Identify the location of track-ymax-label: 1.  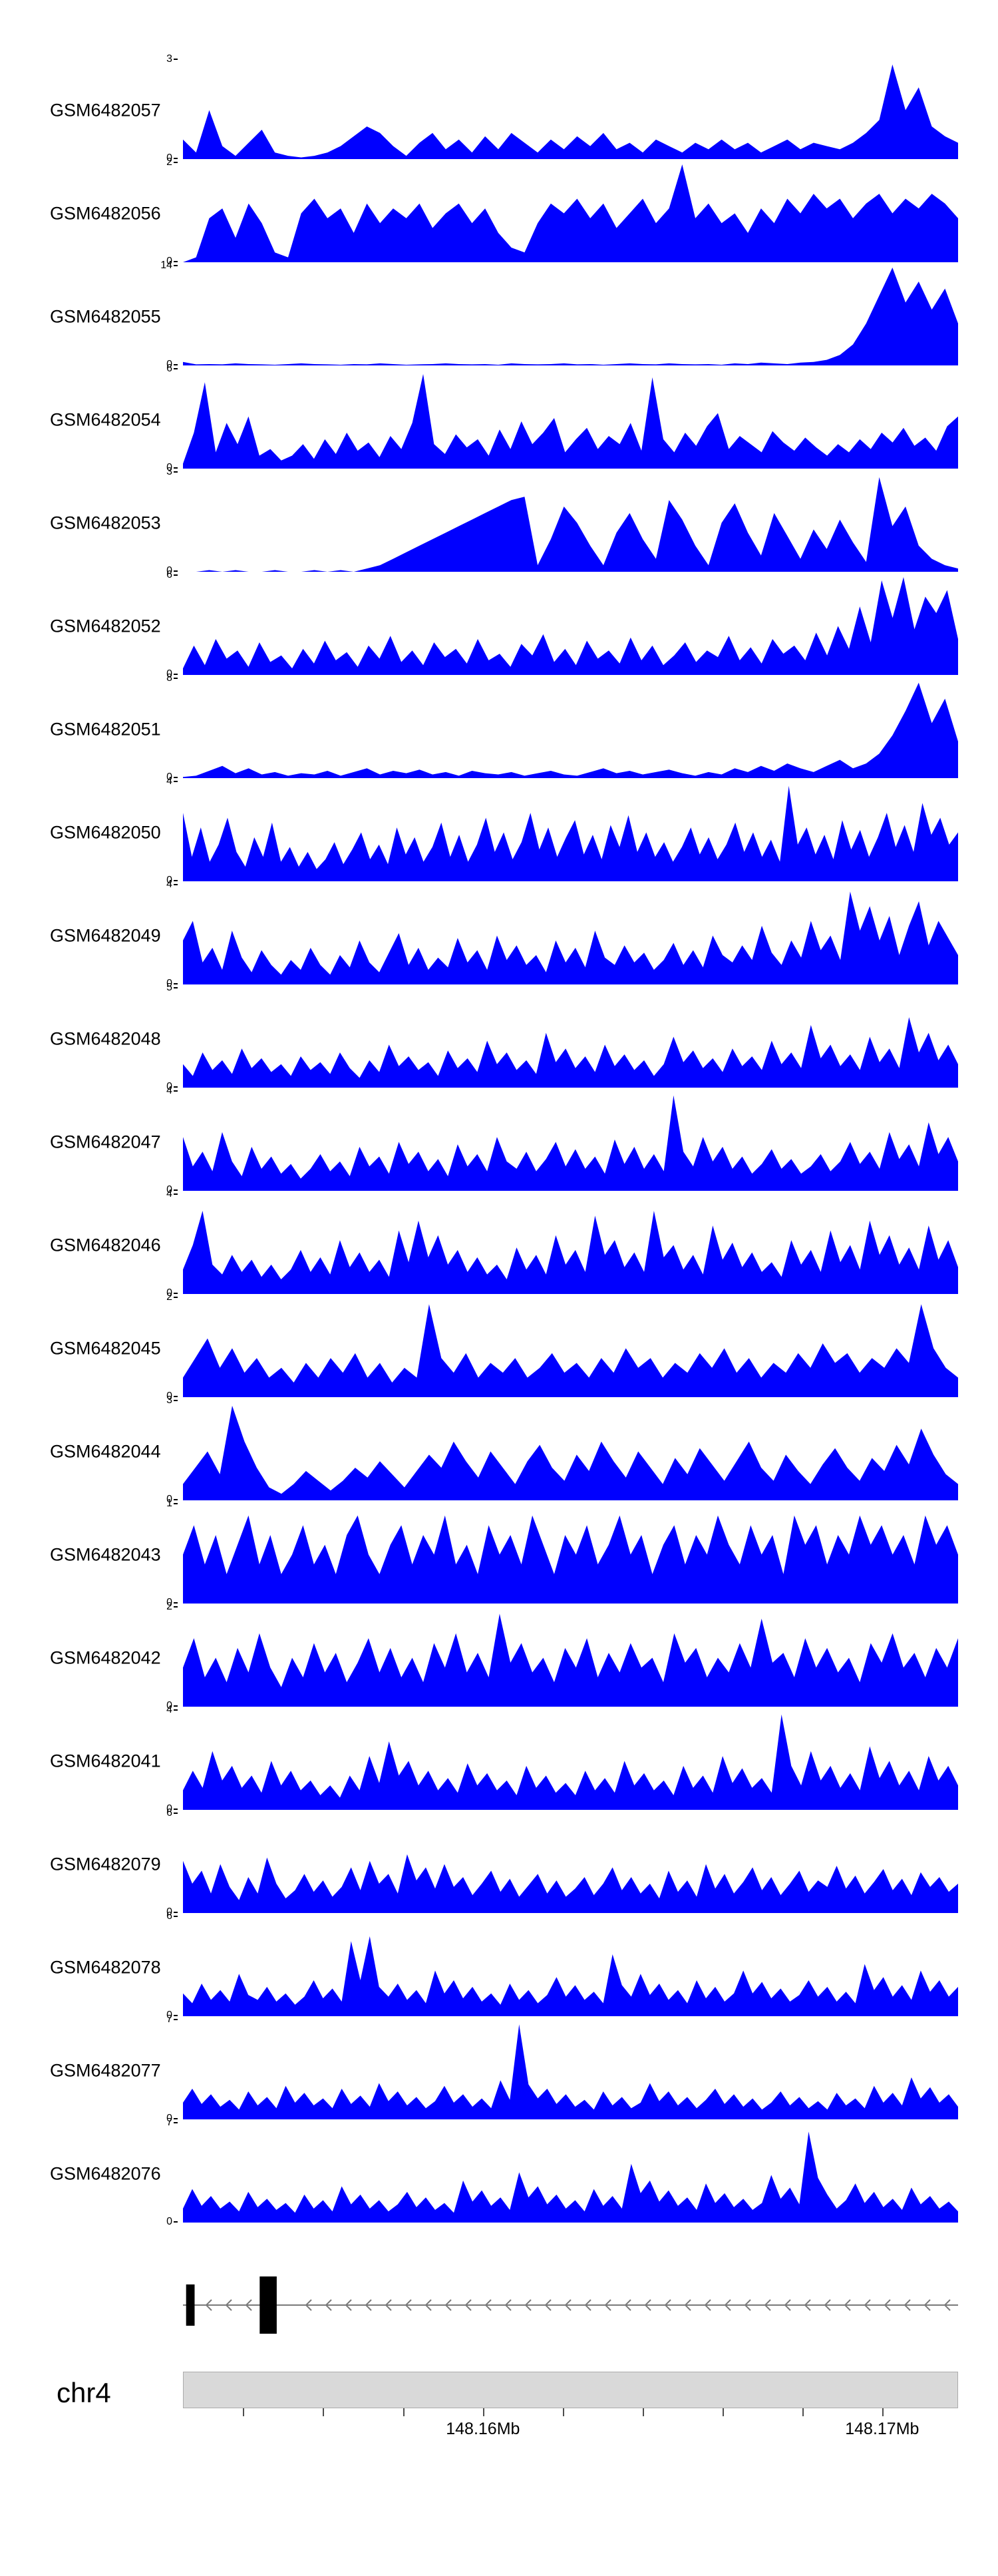
(172, 1504).